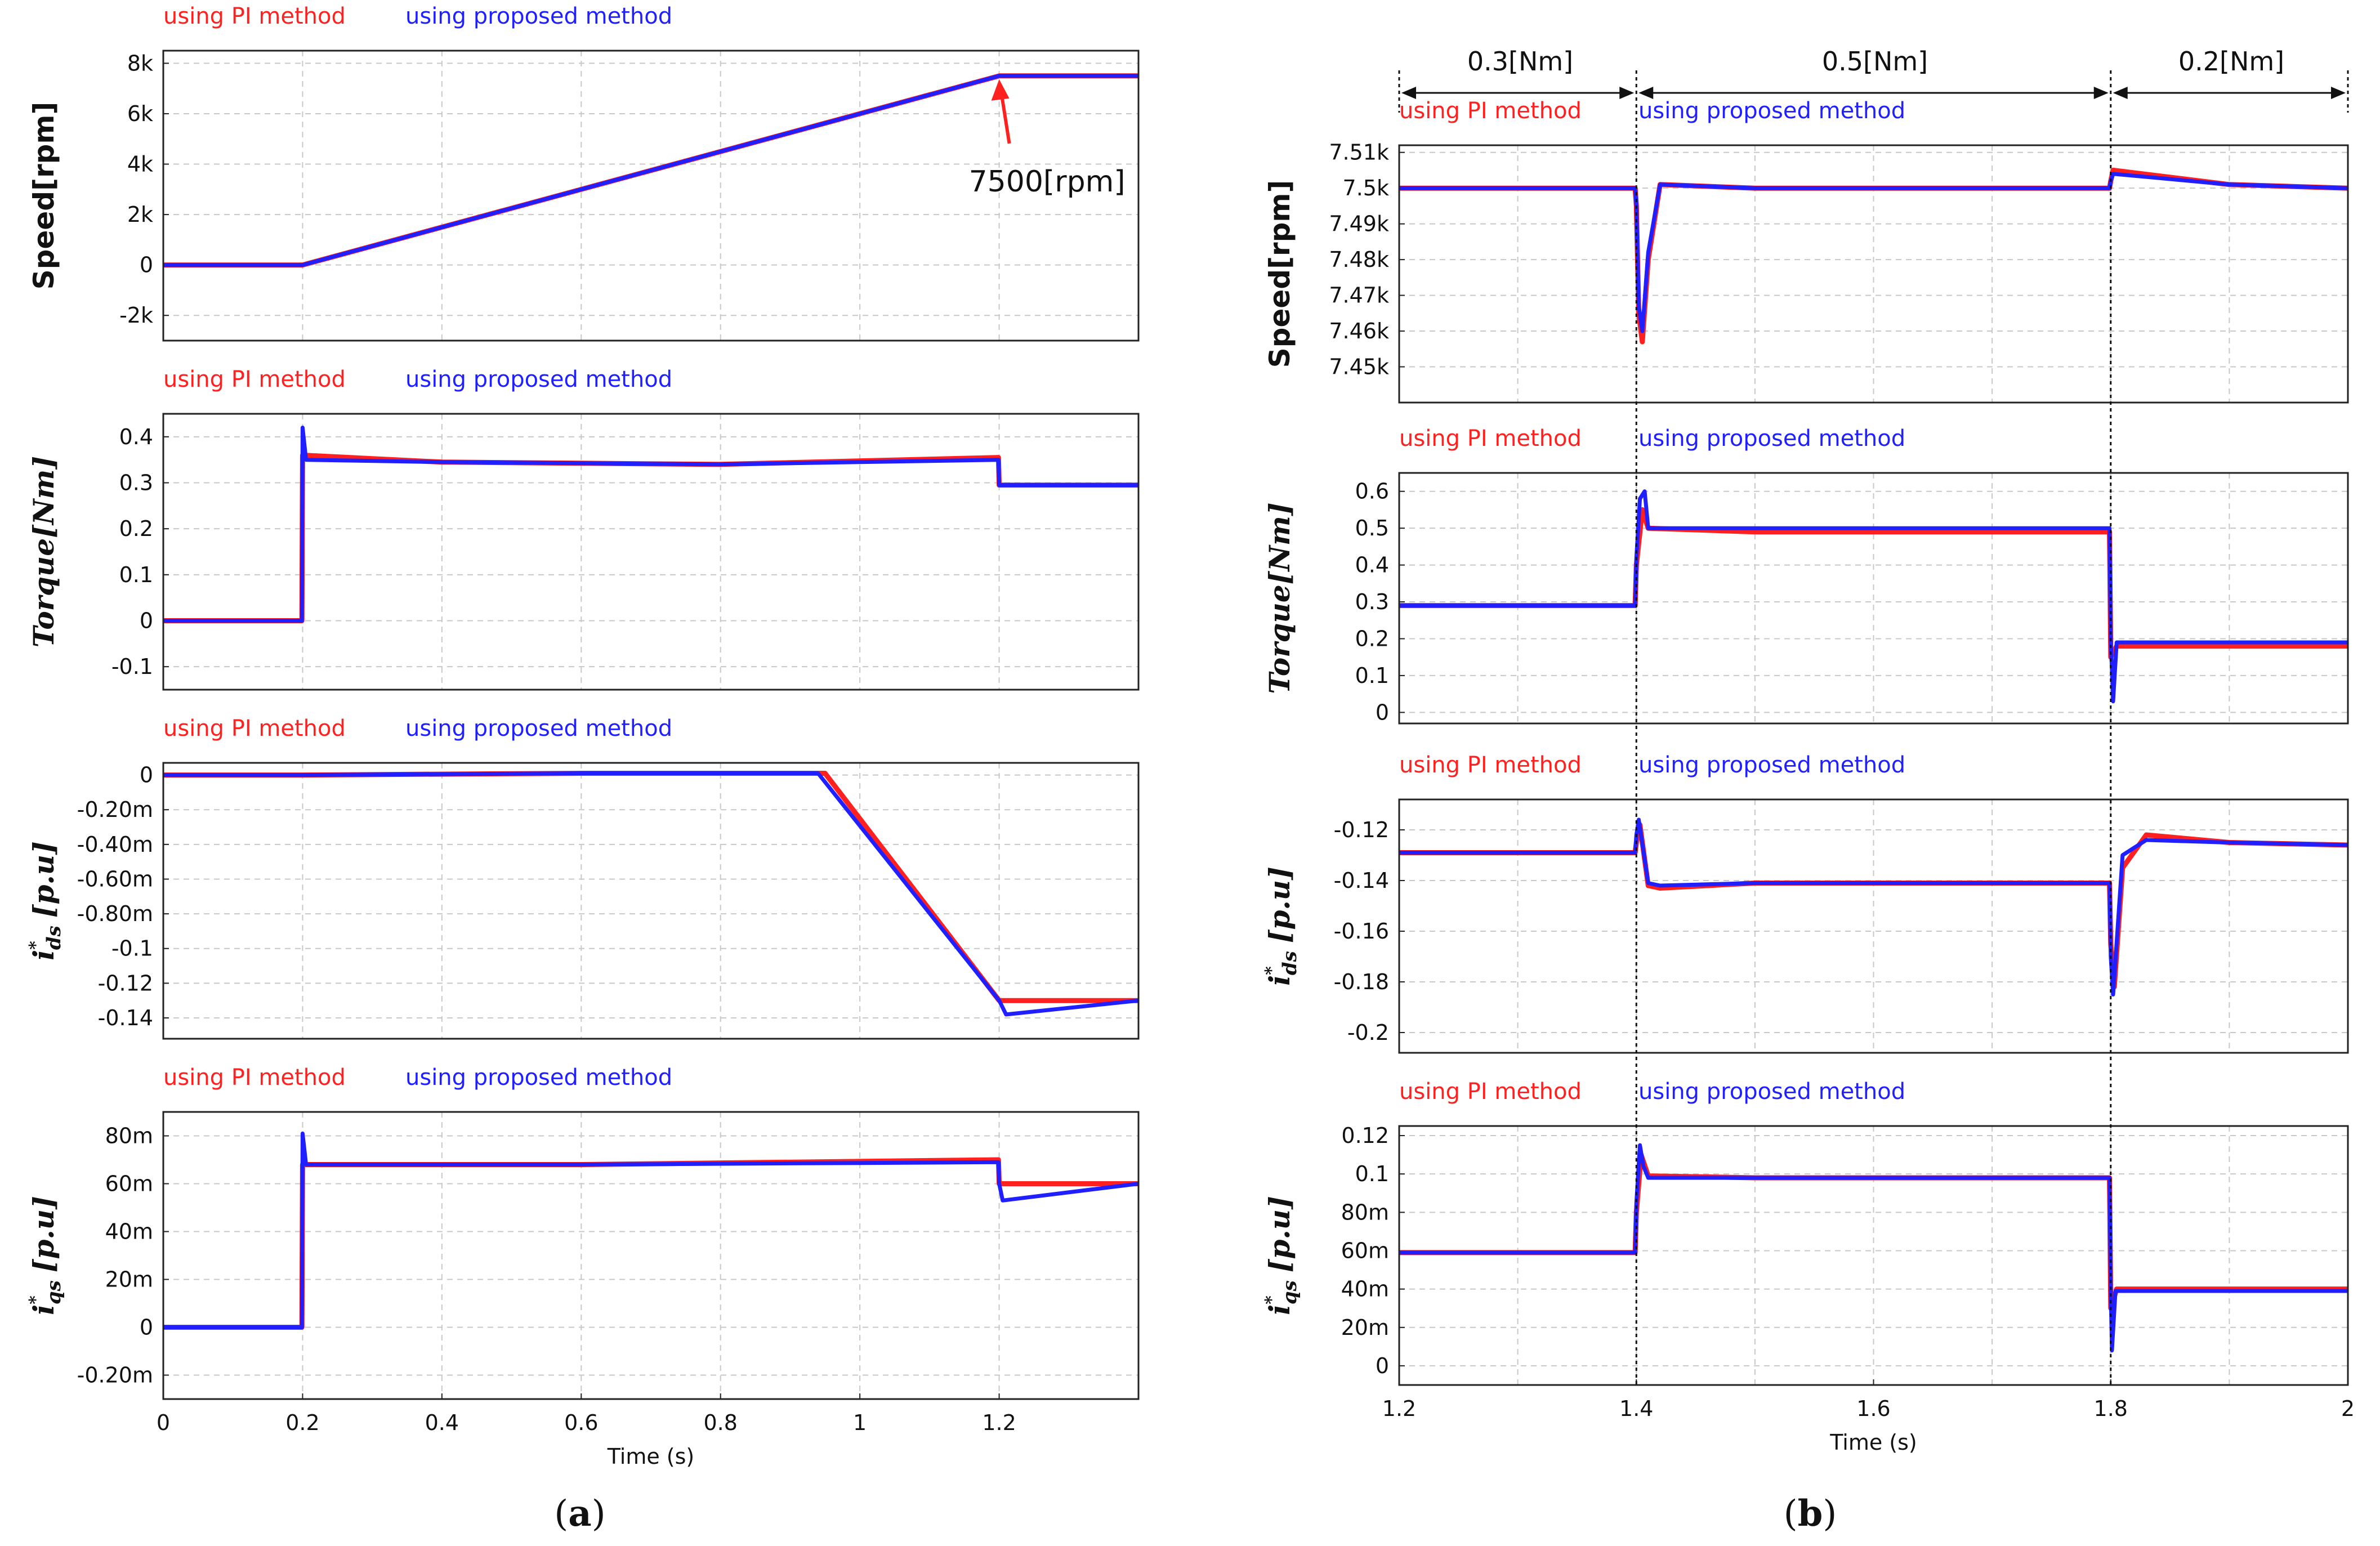  Describe the element at coordinates (579, 1514) in the screenshot. I see `panel-label-a: (a)` at that location.